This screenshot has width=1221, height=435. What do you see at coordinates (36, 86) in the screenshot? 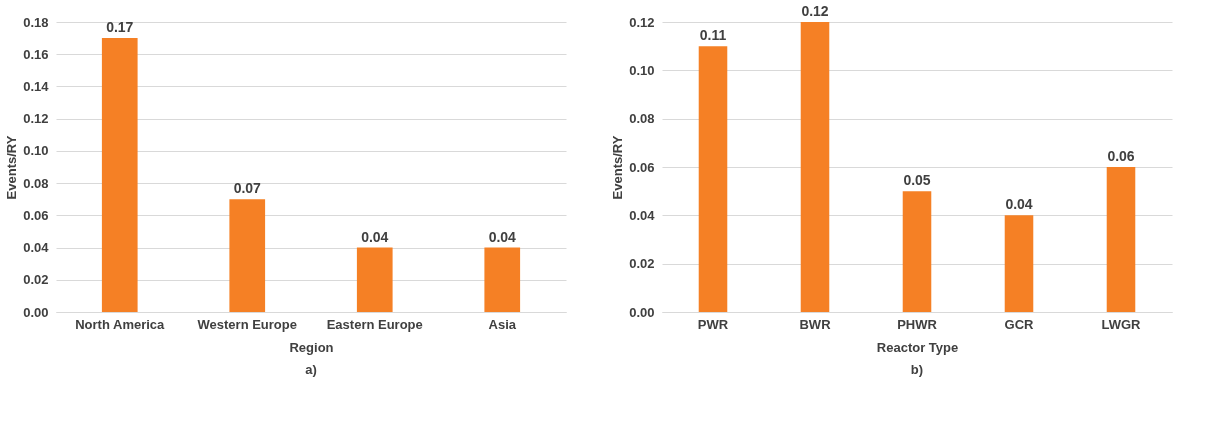
I see `y-tick-label: 0.14` at bounding box center [36, 86].